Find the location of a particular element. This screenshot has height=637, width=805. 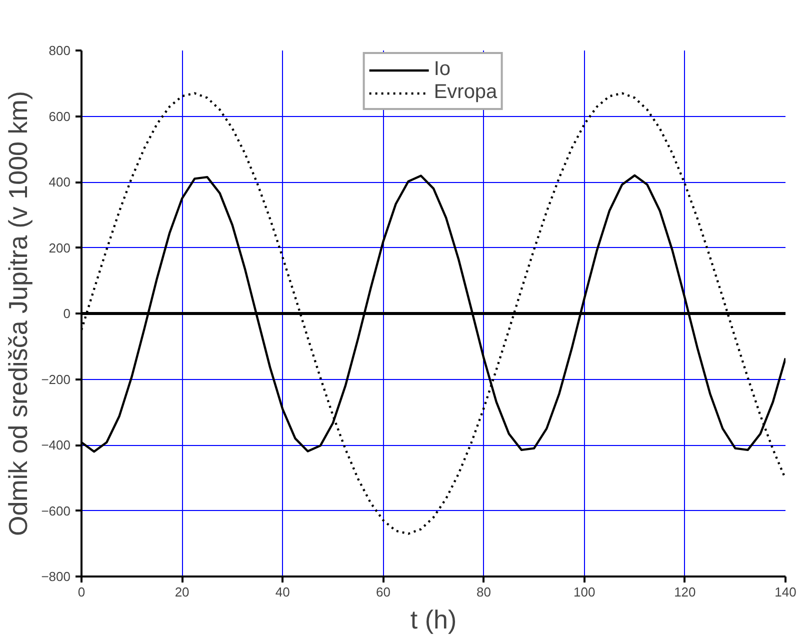

y-tick-label: −800 is located at coordinates (56, 576).